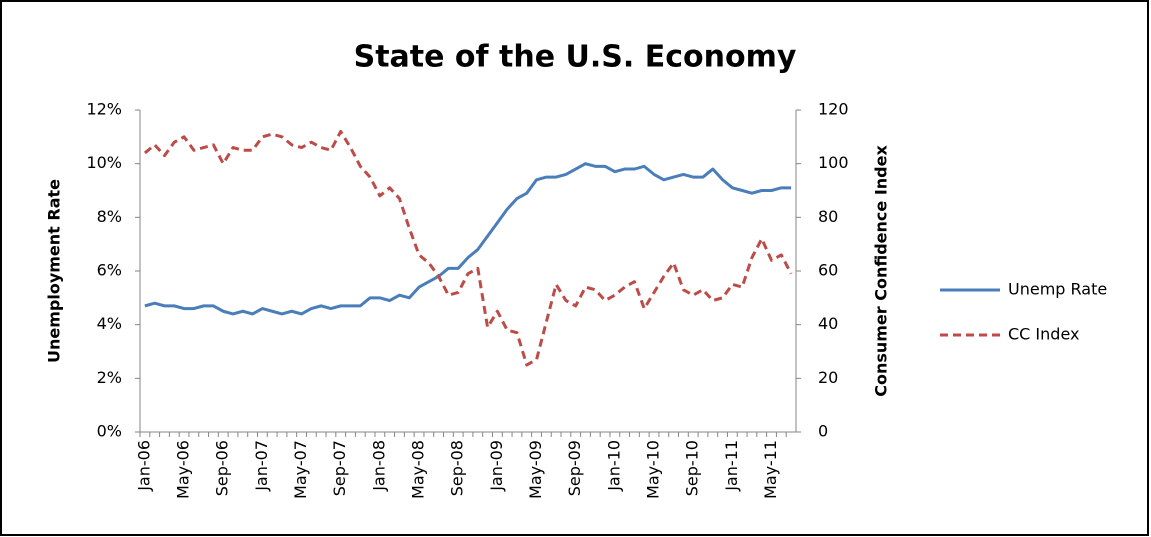 This screenshot has width=1151, height=537. Describe the element at coordinates (104, 162) in the screenshot. I see `y-tick-label: 10%` at that location.